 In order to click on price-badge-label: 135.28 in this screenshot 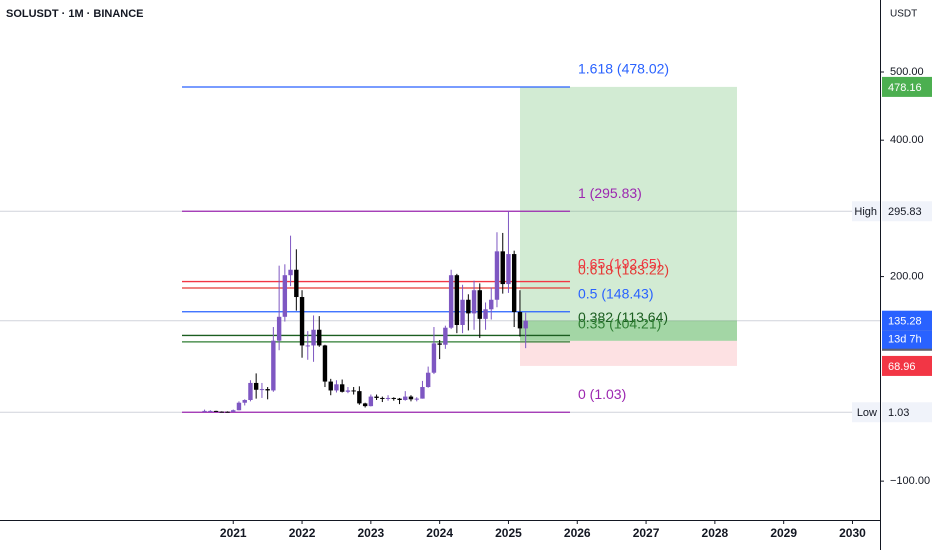, I will do `click(905, 322)`.